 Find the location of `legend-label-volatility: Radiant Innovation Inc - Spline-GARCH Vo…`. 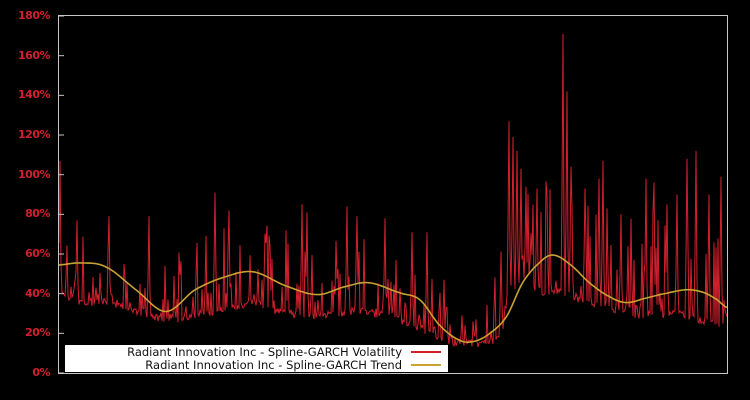

legend-label-volatility: Radiant Innovation Inc - Spline-GARCH Vo… is located at coordinates (264, 351).